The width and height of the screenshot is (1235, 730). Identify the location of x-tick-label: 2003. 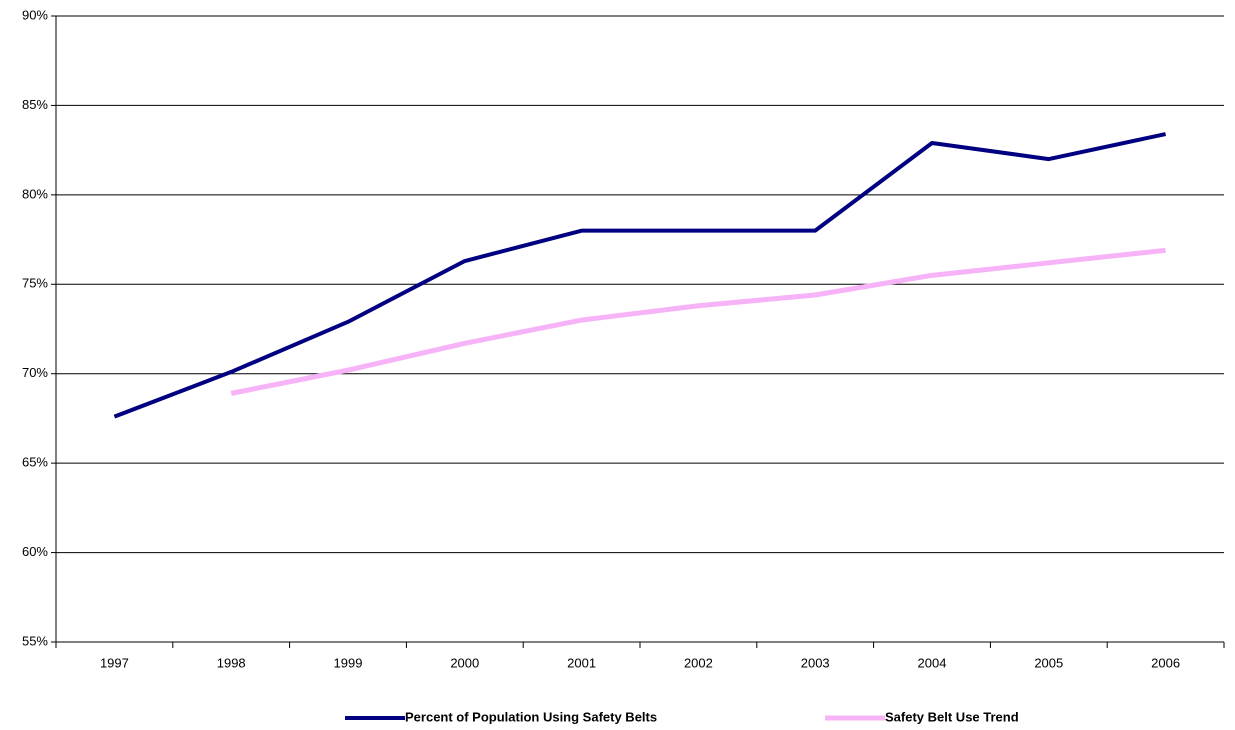
(815, 662).